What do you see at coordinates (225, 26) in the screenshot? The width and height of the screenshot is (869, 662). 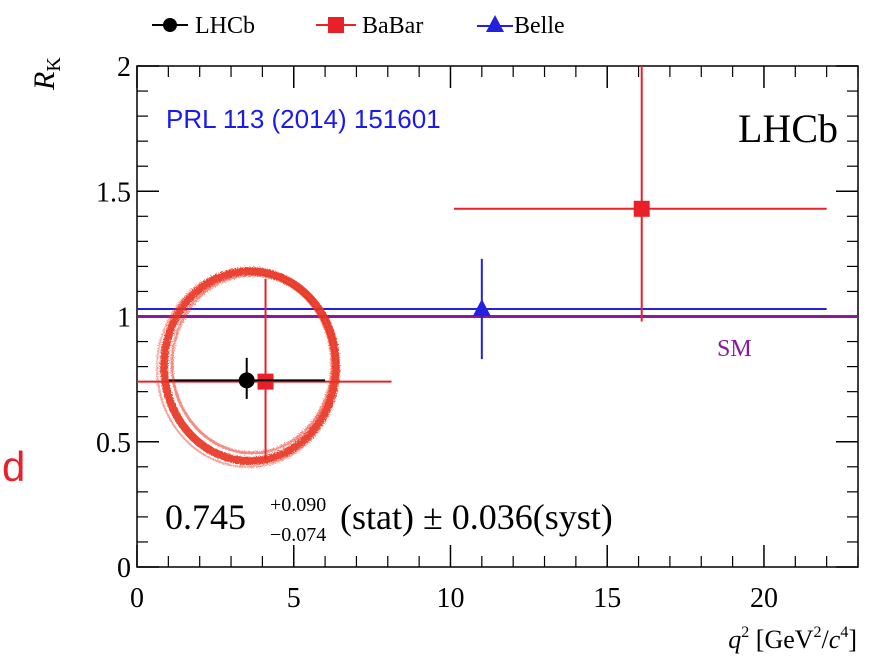 I see `legend-lhcb-label: LHCb` at bounding box center [225, 26].